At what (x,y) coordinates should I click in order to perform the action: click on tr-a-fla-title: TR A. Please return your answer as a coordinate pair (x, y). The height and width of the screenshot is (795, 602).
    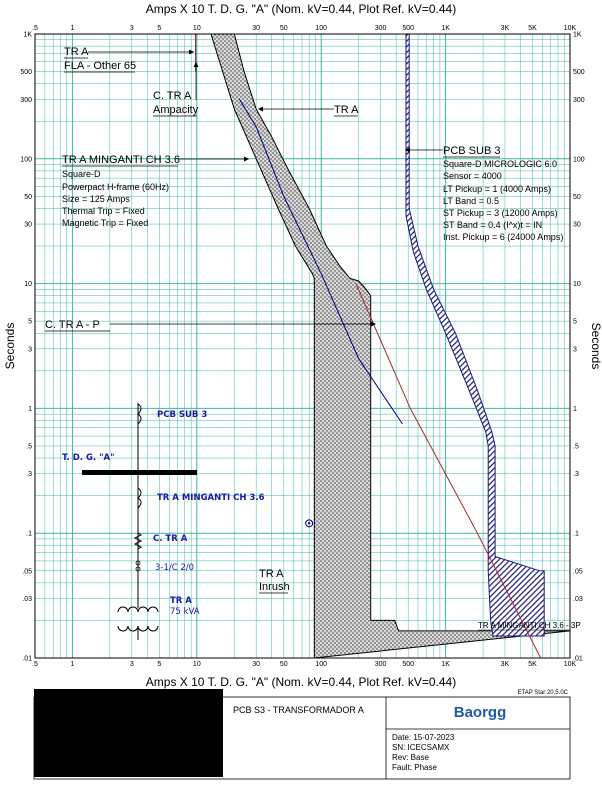
    Looking at the image, I should click on (76, 52).